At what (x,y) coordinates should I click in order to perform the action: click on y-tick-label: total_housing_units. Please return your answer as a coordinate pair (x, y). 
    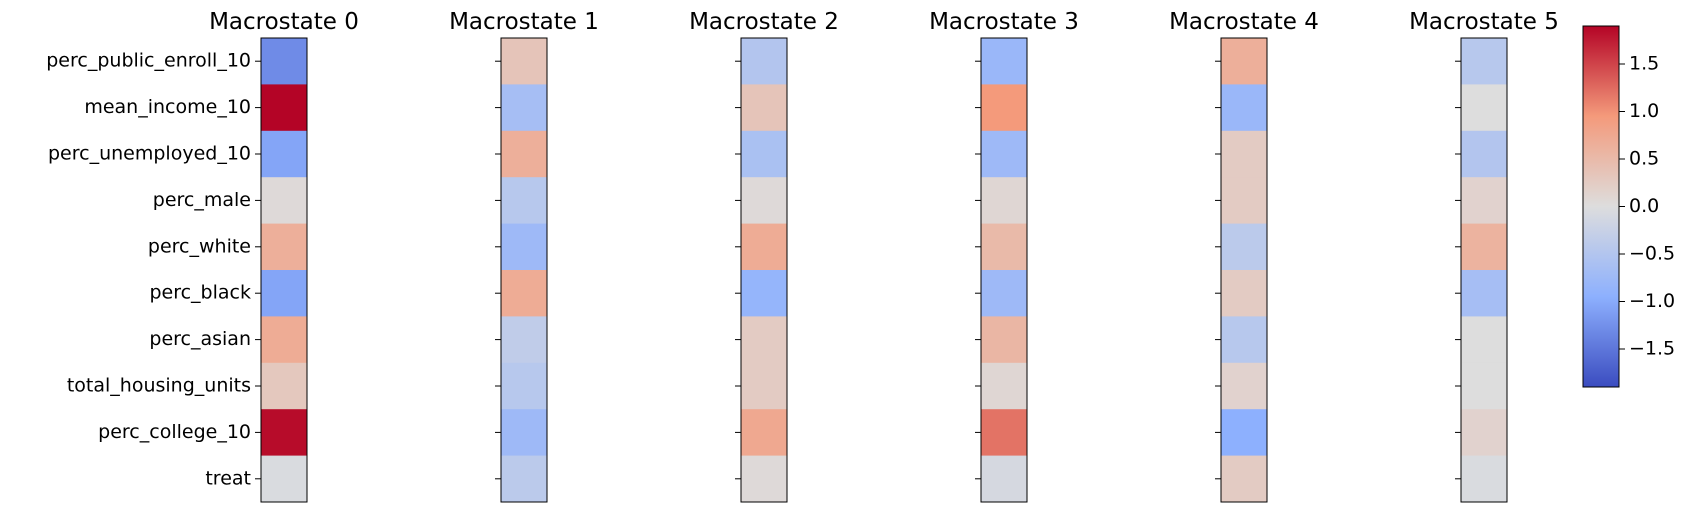
    Looking at the image, I should click on (159, 386).